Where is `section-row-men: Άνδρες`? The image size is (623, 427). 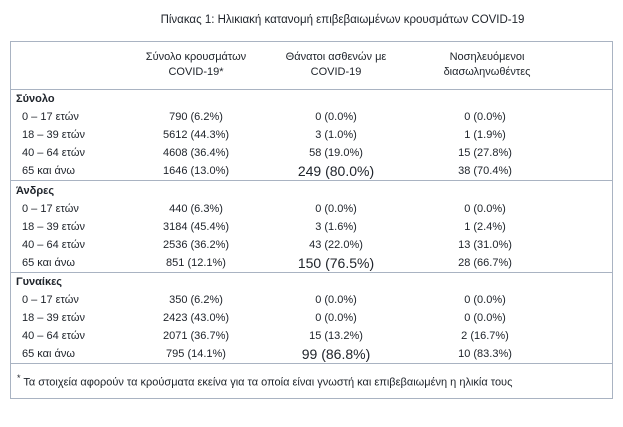
section-row-men: Άνδρες is located at coordinates (311, 190).